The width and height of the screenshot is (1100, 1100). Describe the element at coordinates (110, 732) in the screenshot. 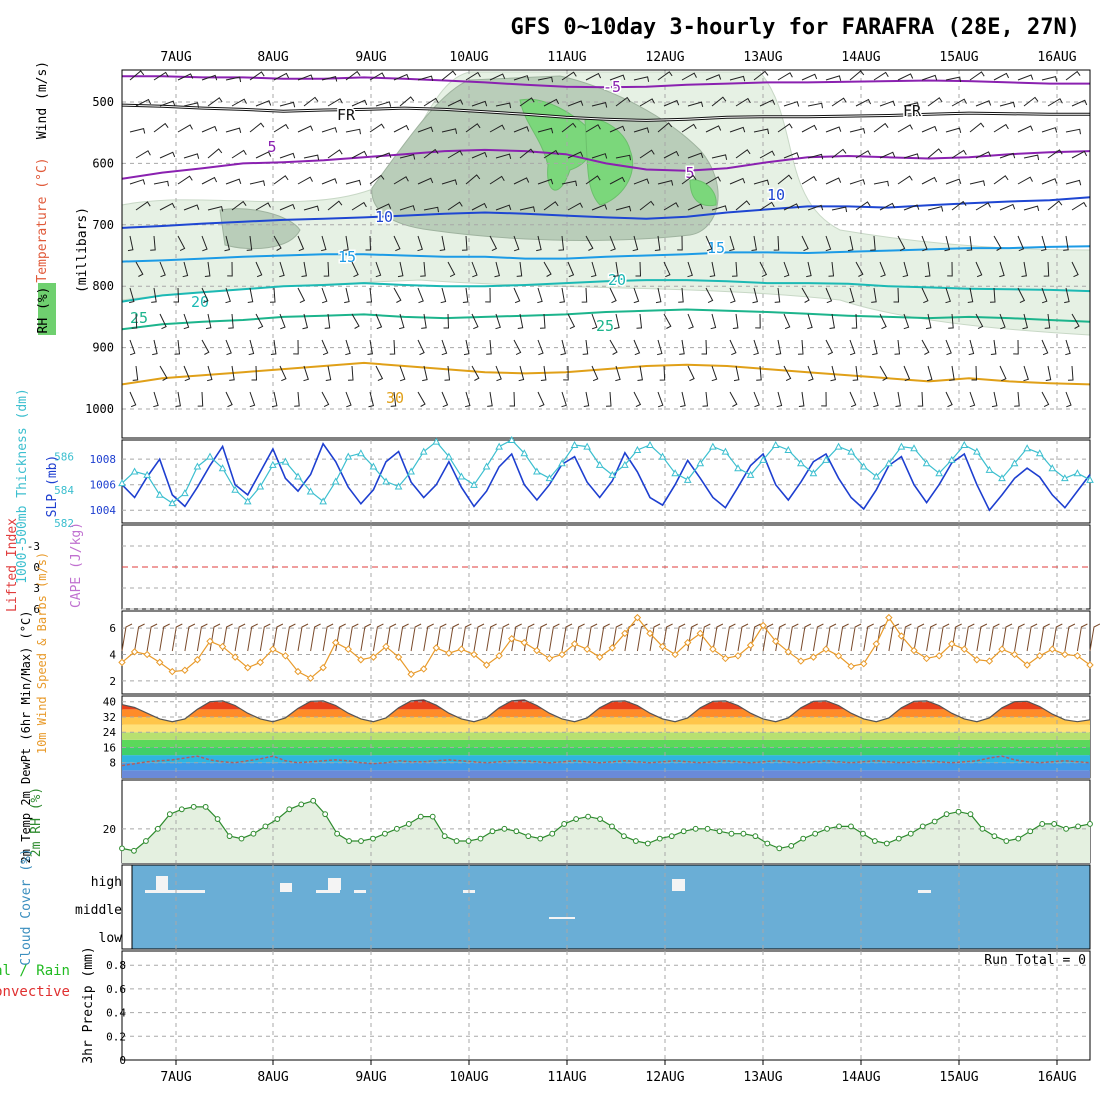

I see `temp2m-tick-2: 24` at that location.